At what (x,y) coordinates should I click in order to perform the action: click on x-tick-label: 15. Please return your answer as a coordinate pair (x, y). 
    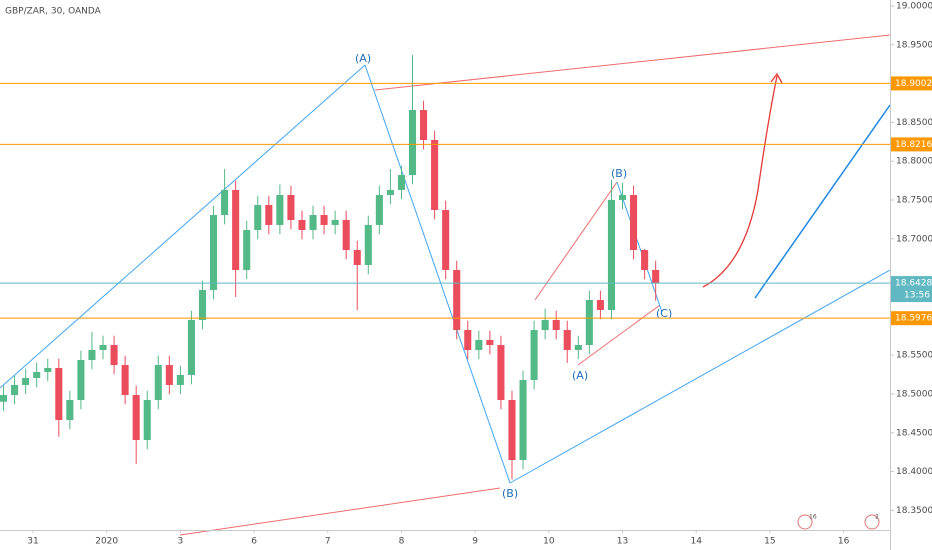
    Looking at the image, I should click on (769, 542).